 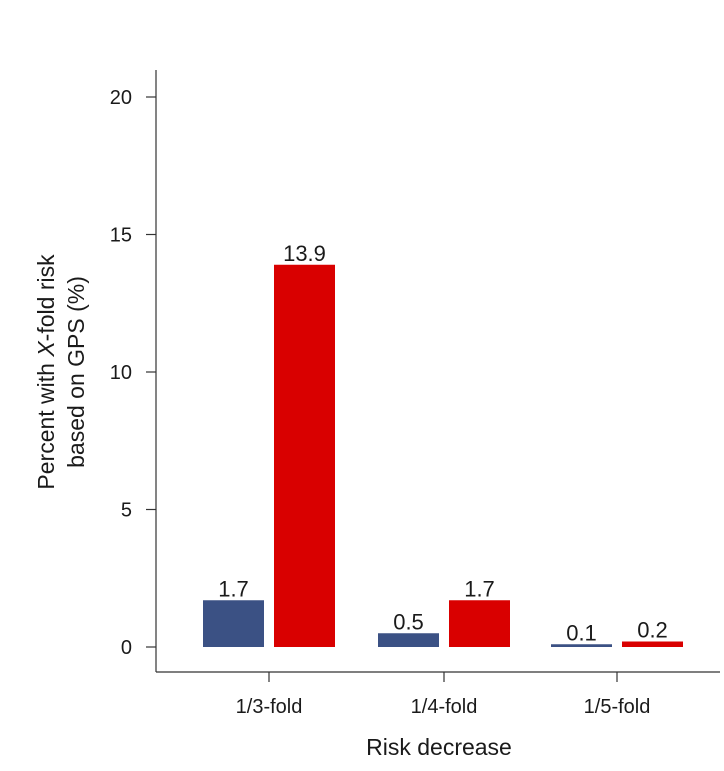 What do you see at coordinates (46, 297) in the screenshot?
I see `y-axis-title-line1-end: -fold risk` at bounding box center [46, 297].